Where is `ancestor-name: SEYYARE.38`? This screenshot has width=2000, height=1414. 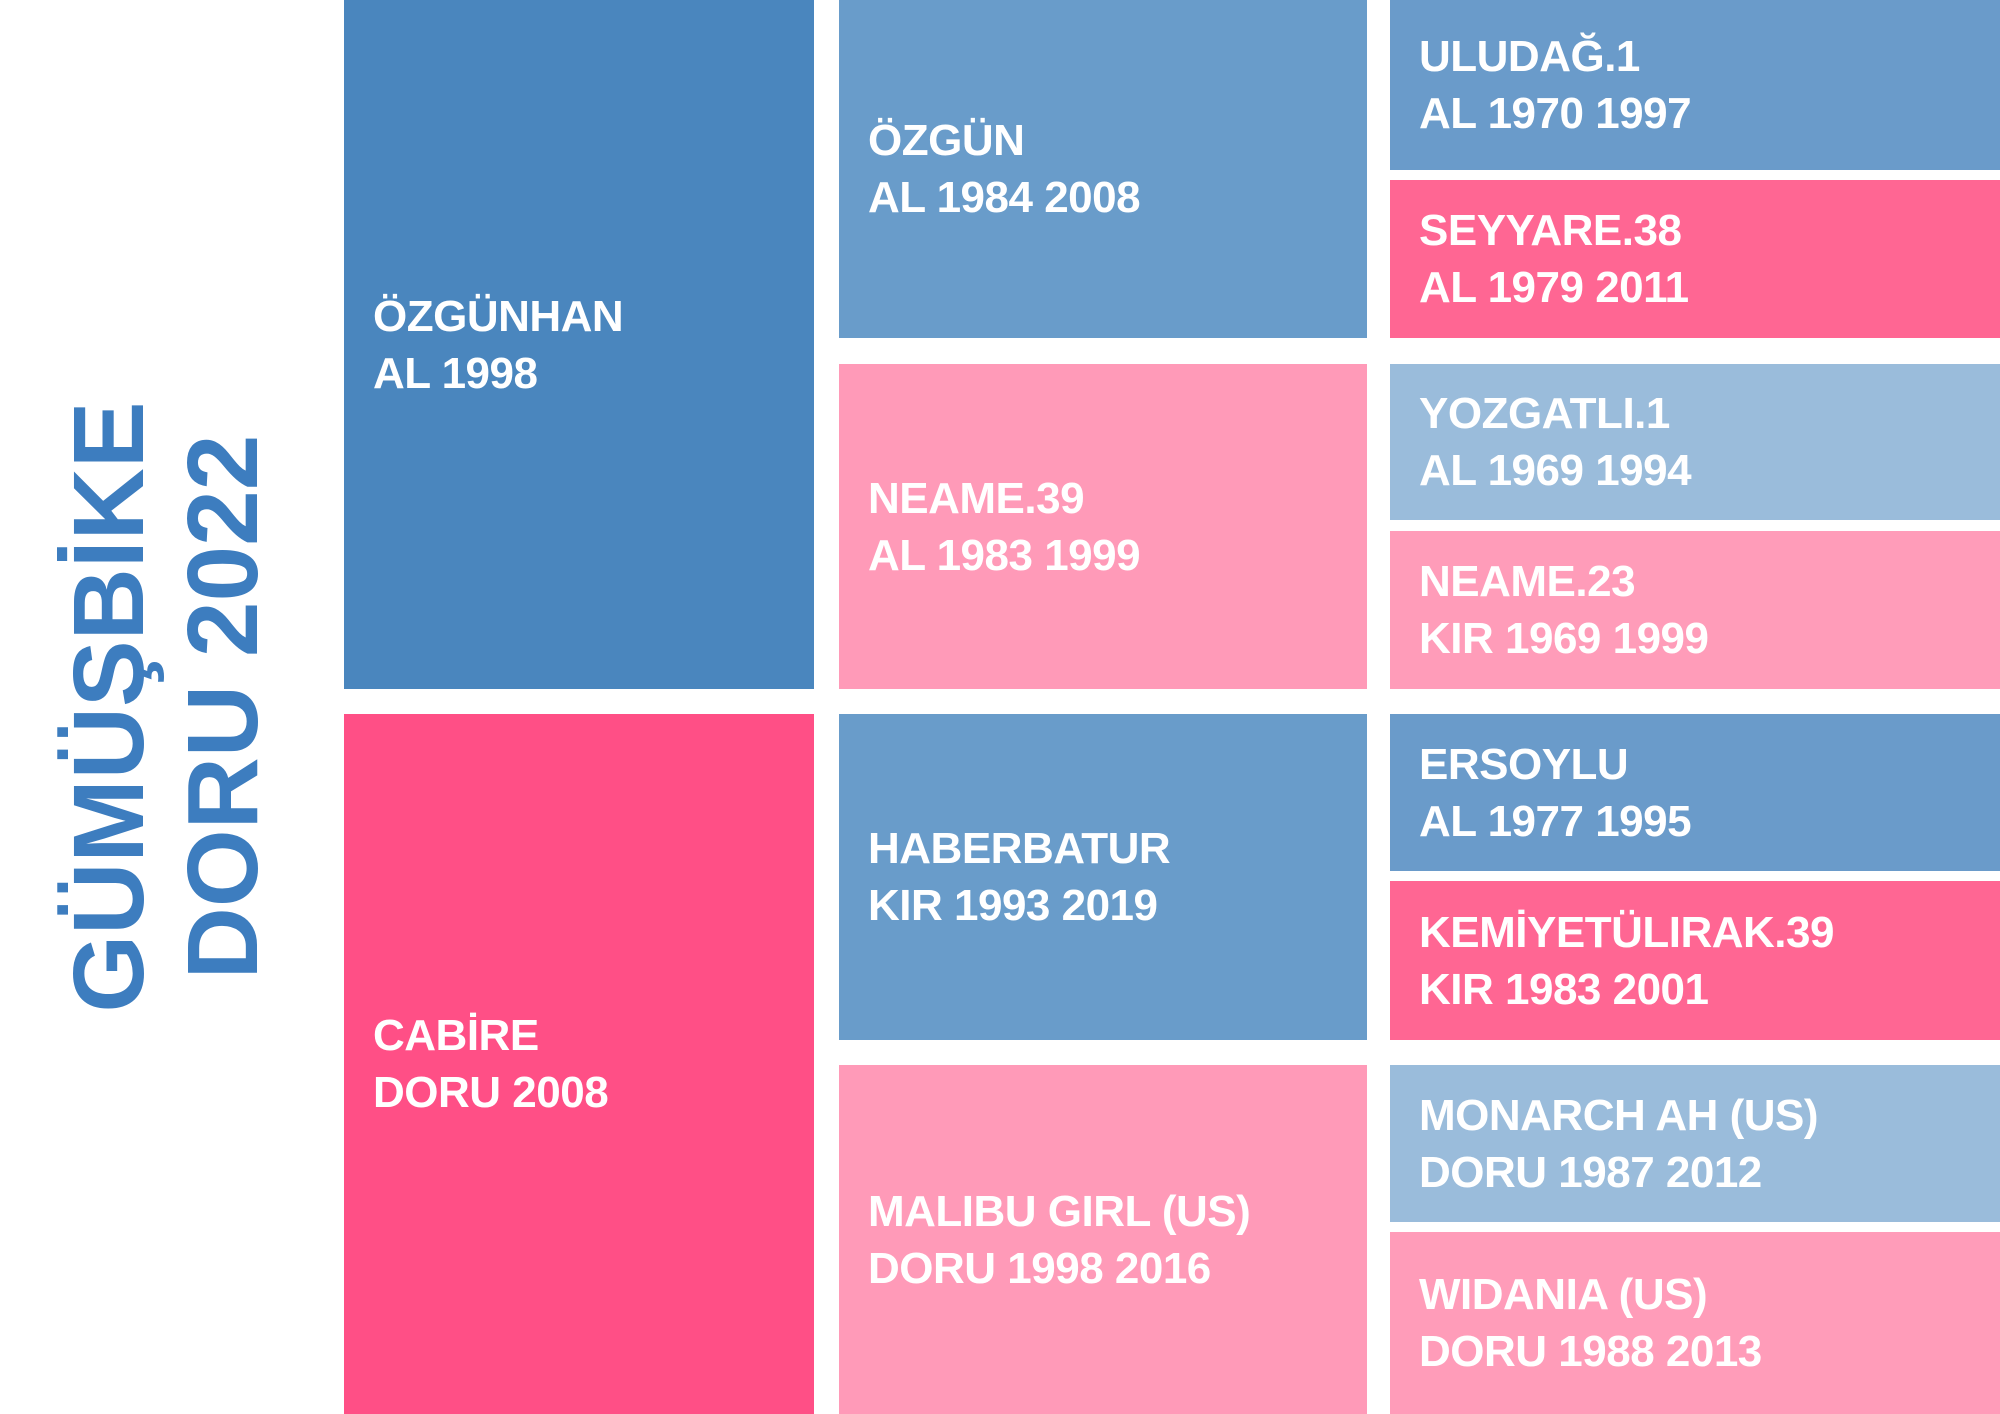 ancestor-name: SEYYARE.38 is located at coordinates (1550, 230).